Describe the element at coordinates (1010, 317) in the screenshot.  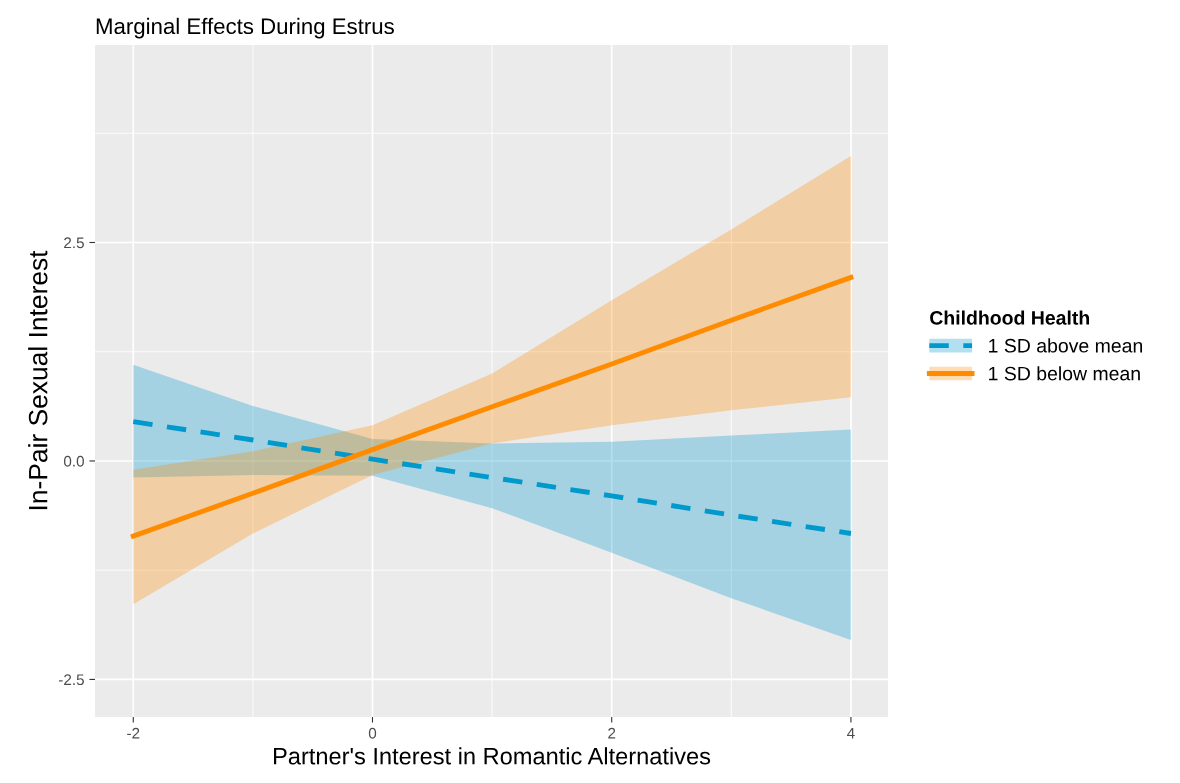
I see `legend-title: Childhood Health` at that location.